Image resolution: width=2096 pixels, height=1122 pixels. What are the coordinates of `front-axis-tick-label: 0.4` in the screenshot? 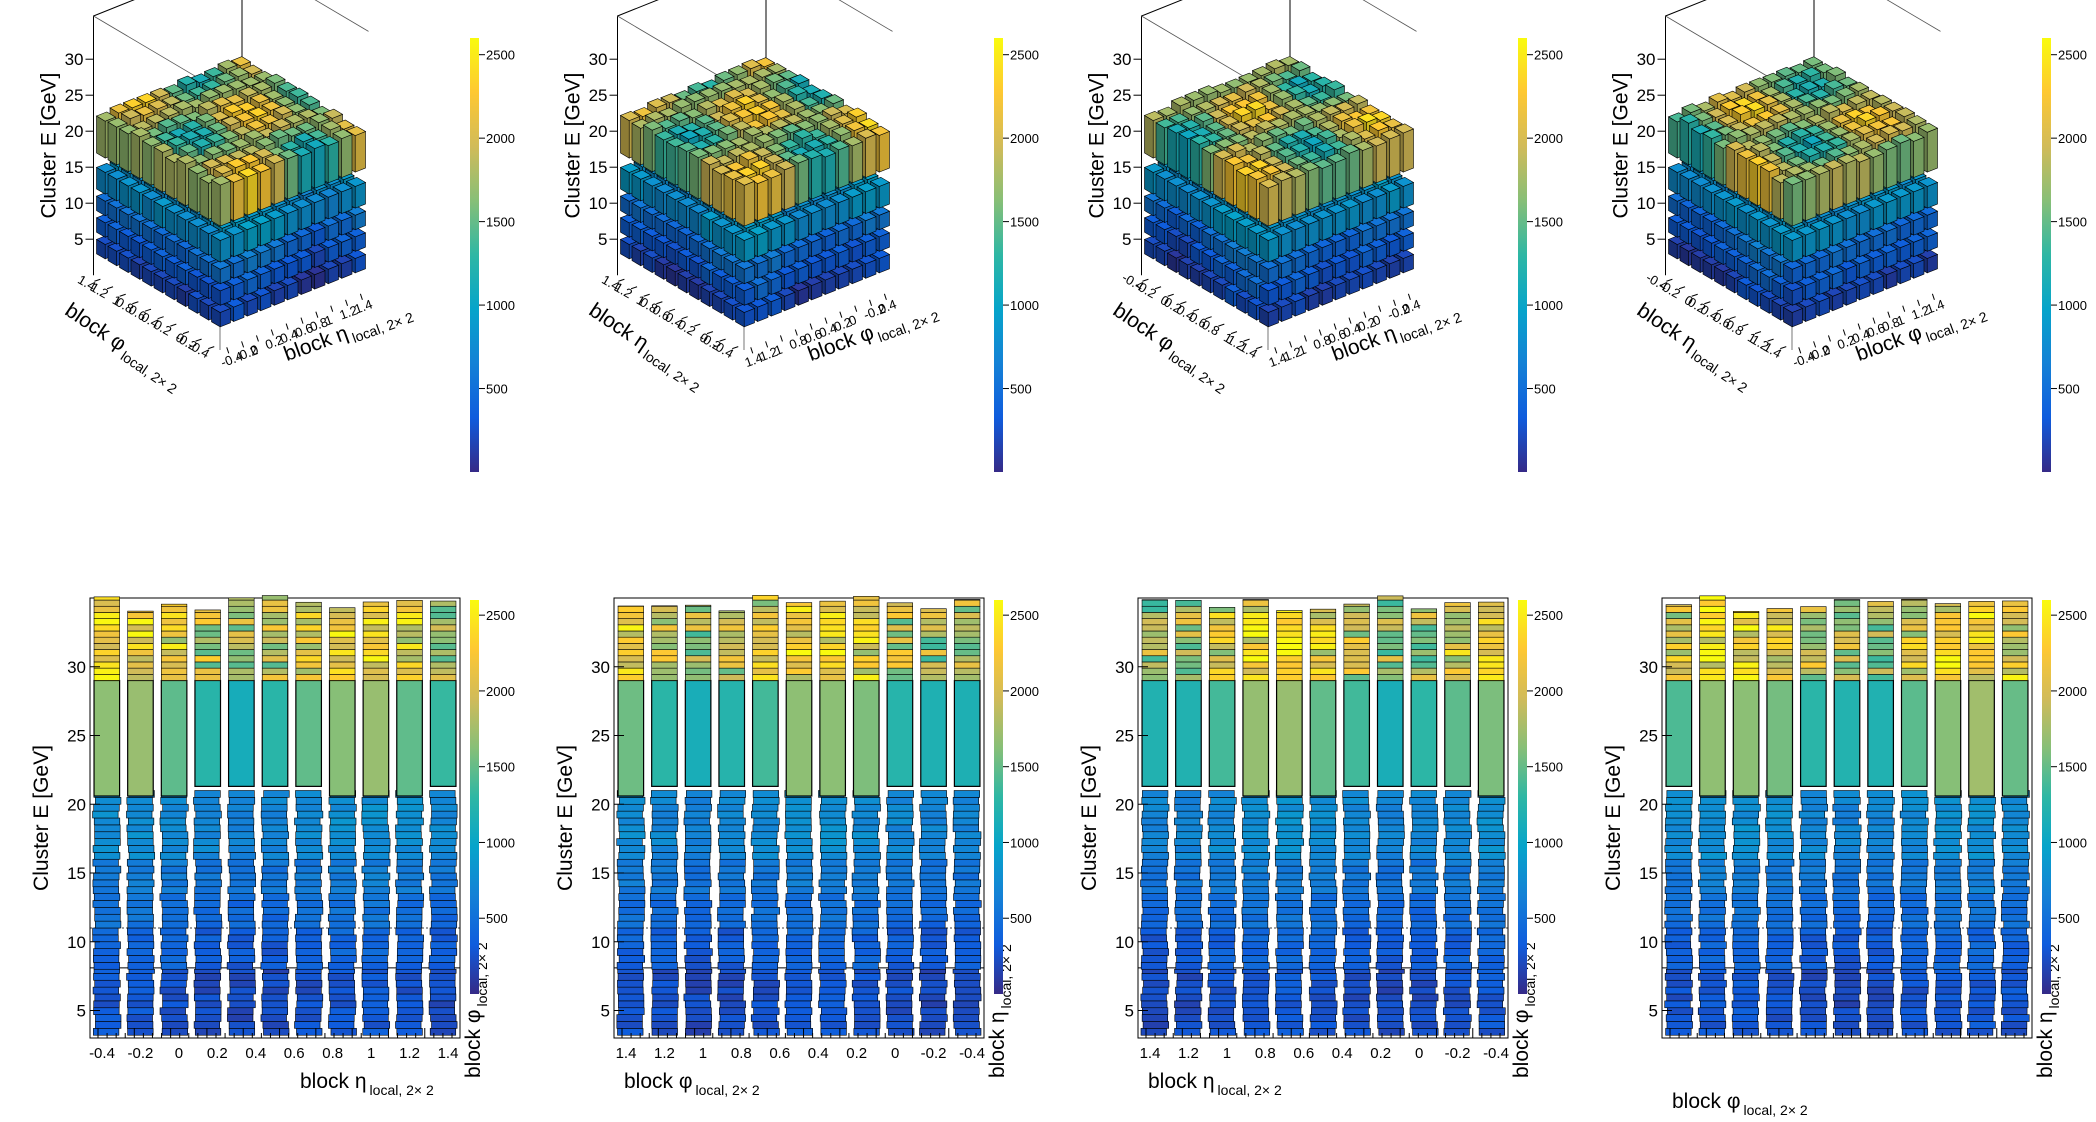 It's located at (887, 306).